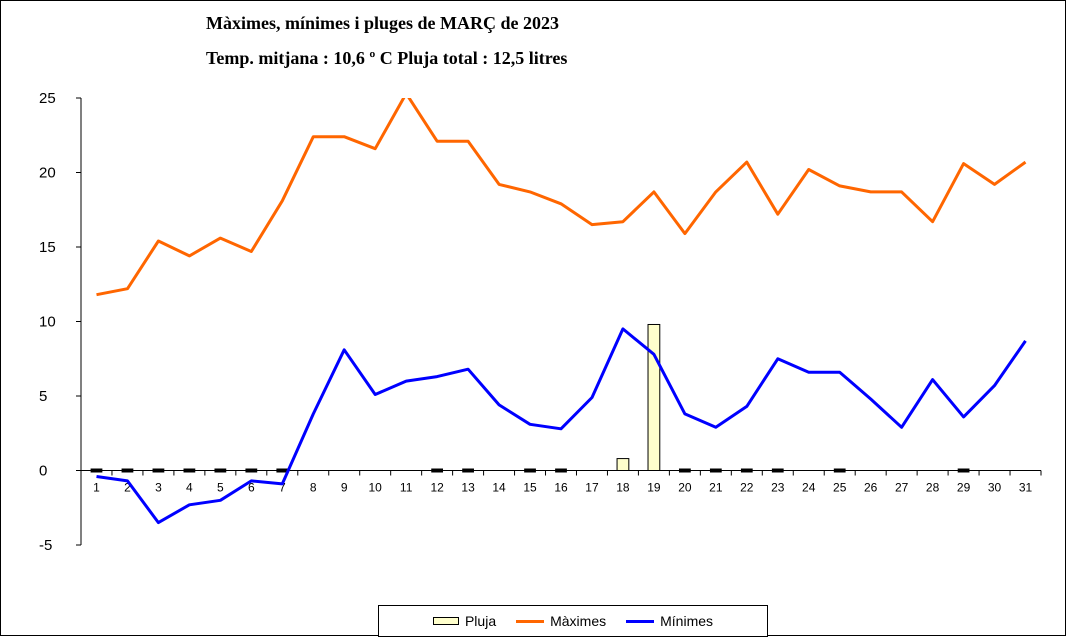  I want to click on legend-label-minimes: Mínimes, so click(687, 621).